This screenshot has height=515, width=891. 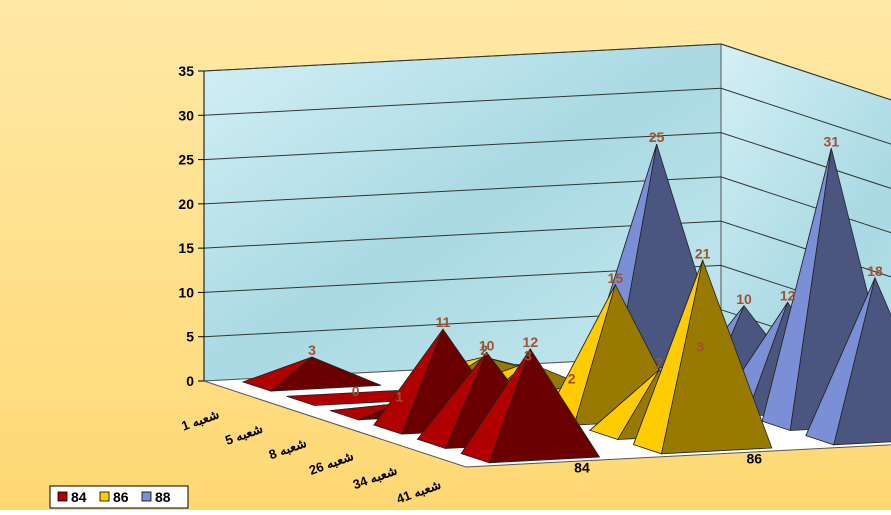 I want to click on data-label: 15, so click(x=616, y=278).